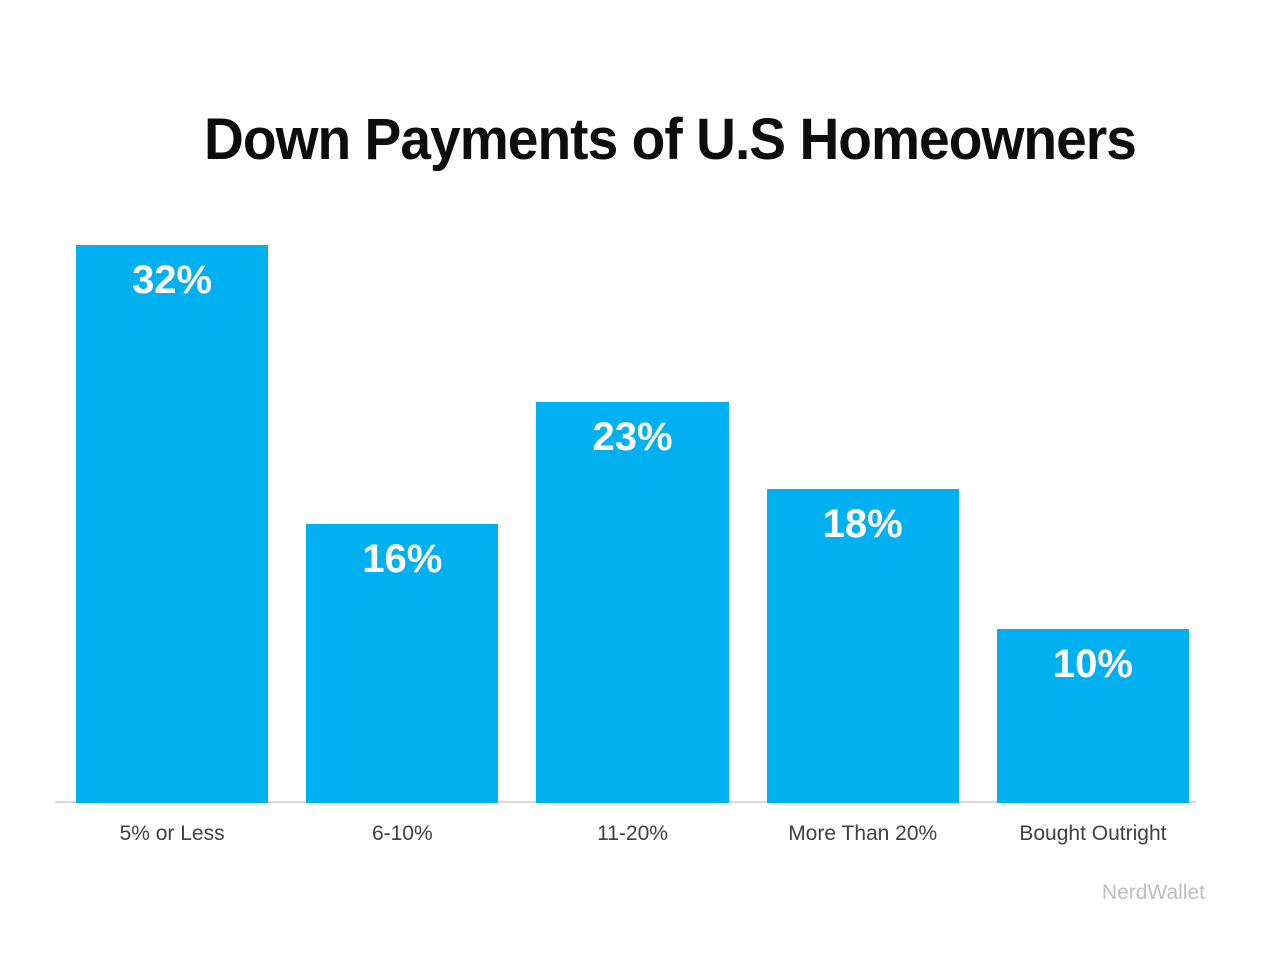 The image size is (1280, 960). I want to click on bar-11-20%: 23%, so click(632, 602).